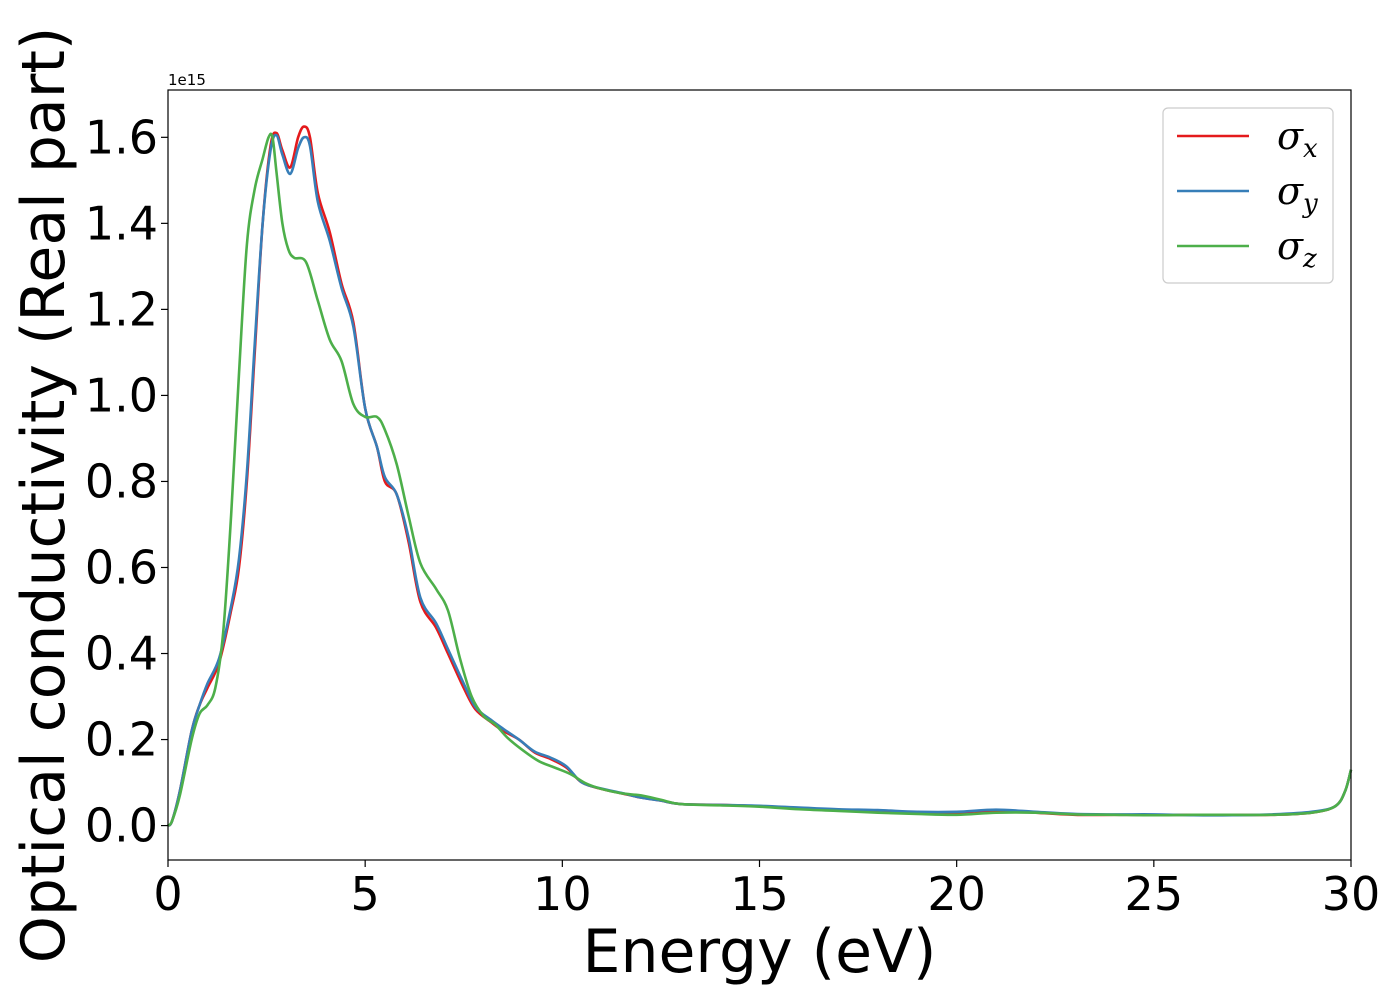 This screenshot has width=1400, height=1000. Describe the element at coordinates (121, 223) in the screenshot. I see `y-tick-label: 1.4` at that location.